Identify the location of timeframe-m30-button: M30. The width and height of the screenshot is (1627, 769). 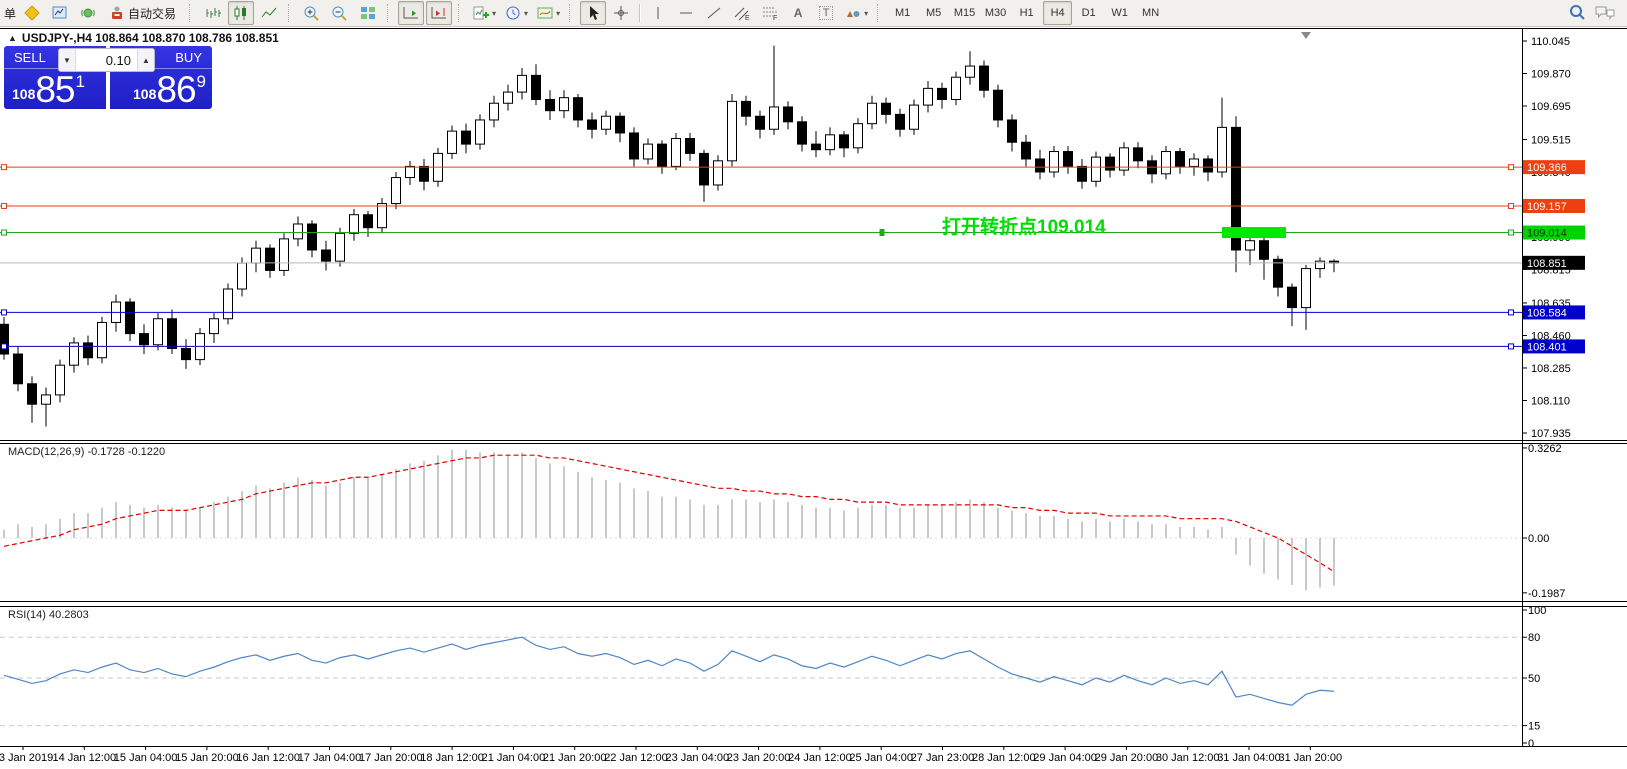
(995, 13).